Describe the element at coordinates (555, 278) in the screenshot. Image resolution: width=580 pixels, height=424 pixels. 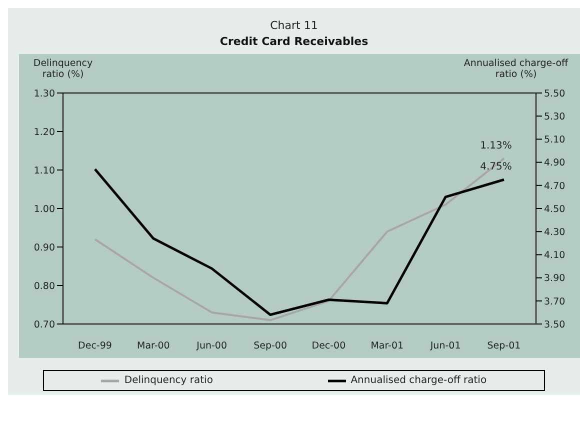
I see `y2-tick-label: 3.90` at that location.